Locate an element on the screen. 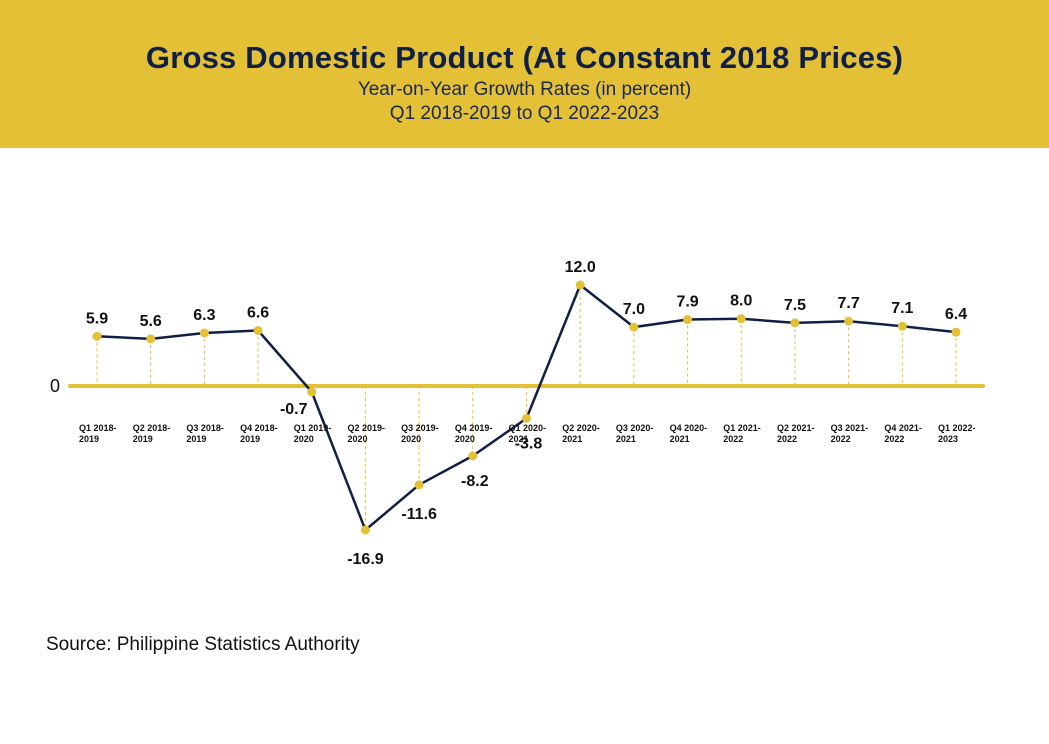 This screenshot has width=1049, height=744. category-label: Q2 2019-2020 is located at coordinates (366, 433).